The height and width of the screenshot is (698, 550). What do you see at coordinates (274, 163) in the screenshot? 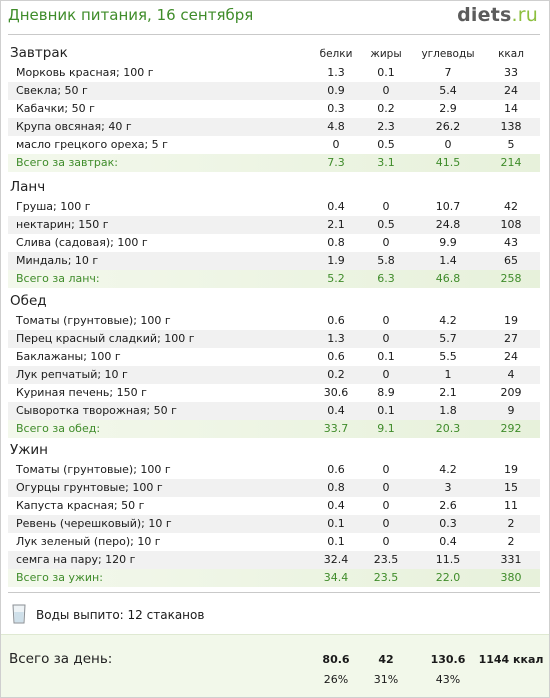
I see `meal-total-row: Всего за завтрак: 7.3 3.1 41.5 214` at bounding box center [274, 163].